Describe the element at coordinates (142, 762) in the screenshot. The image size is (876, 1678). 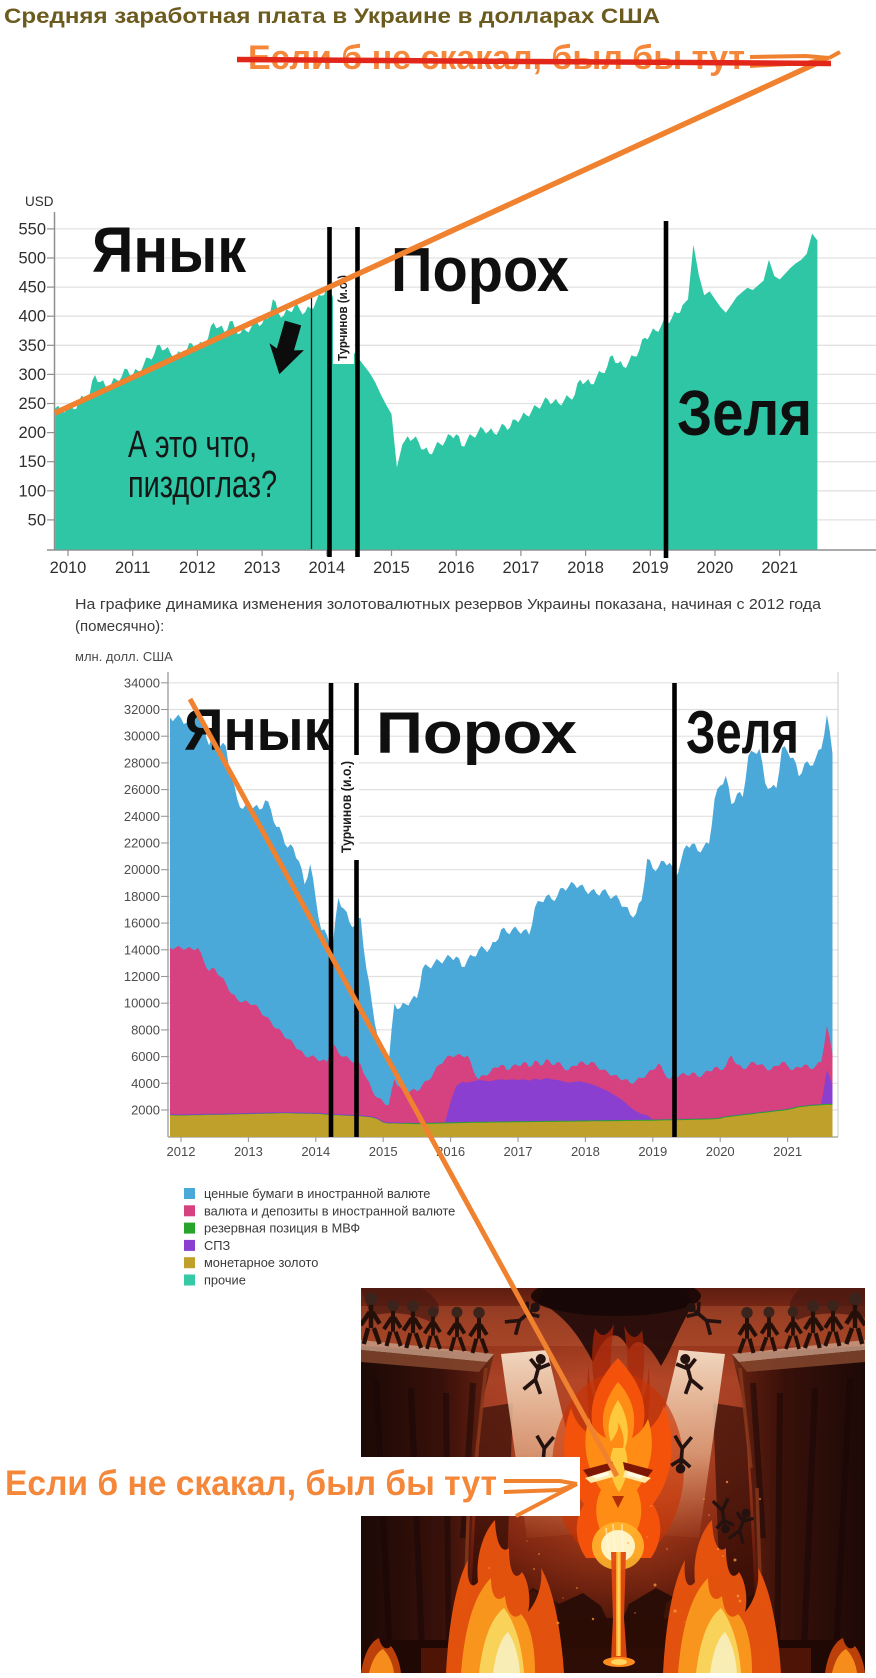
I see `svg-text: 28000` at that location.